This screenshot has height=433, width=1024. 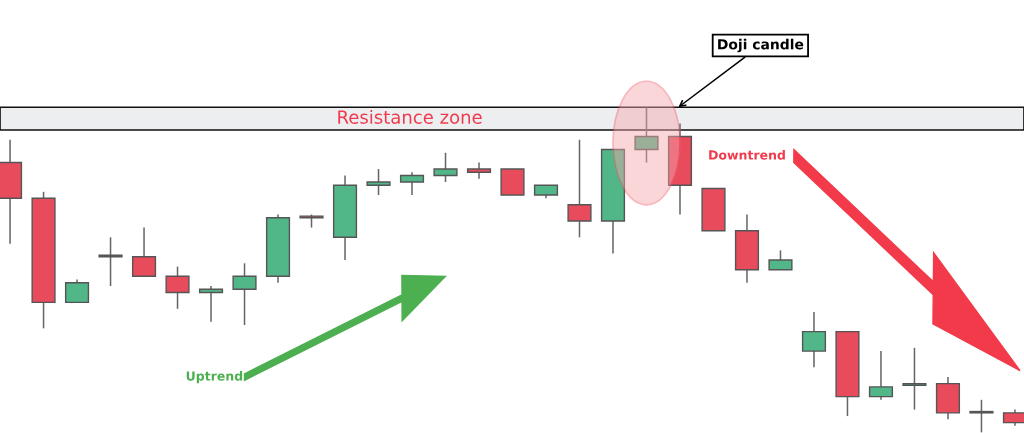 What do you see at coordinates (747, 154) in the screenshot?
I see `annotation: Downtrend` at bounding box center [747, 154].